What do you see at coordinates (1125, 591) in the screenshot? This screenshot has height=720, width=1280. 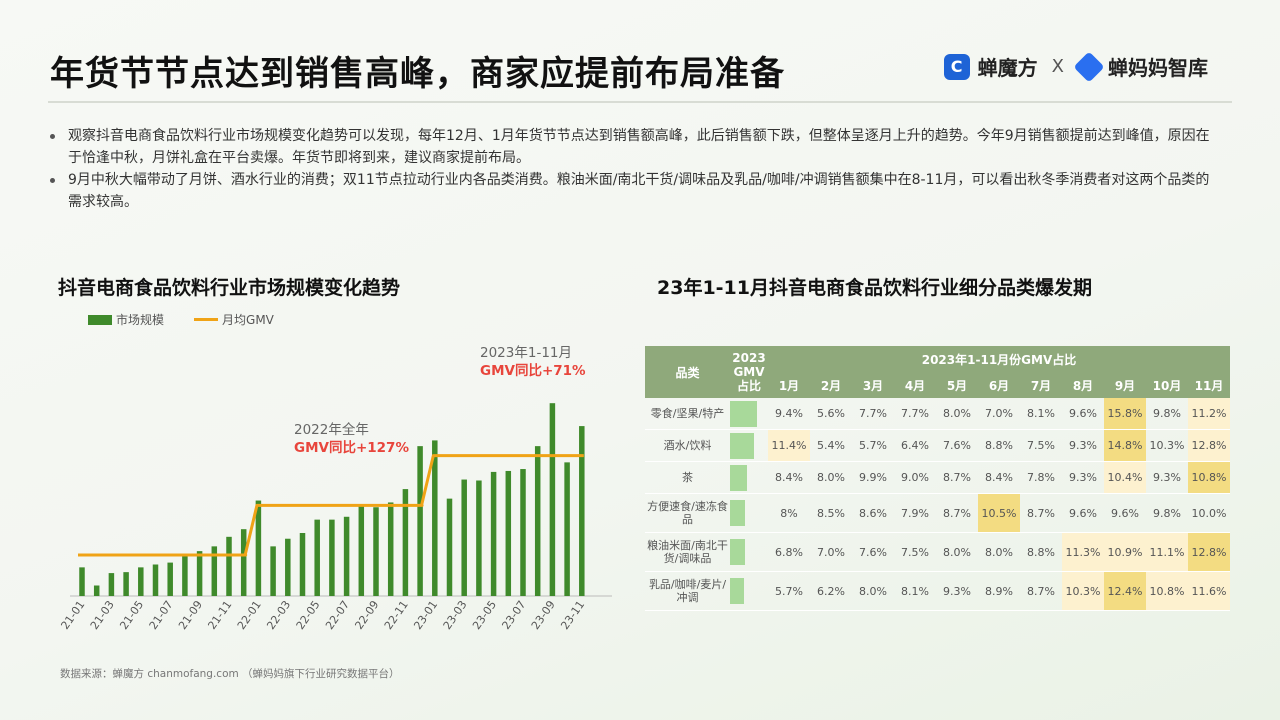 I see `heatmap-cell: 12.4%` at bounding box center [1125, 591].